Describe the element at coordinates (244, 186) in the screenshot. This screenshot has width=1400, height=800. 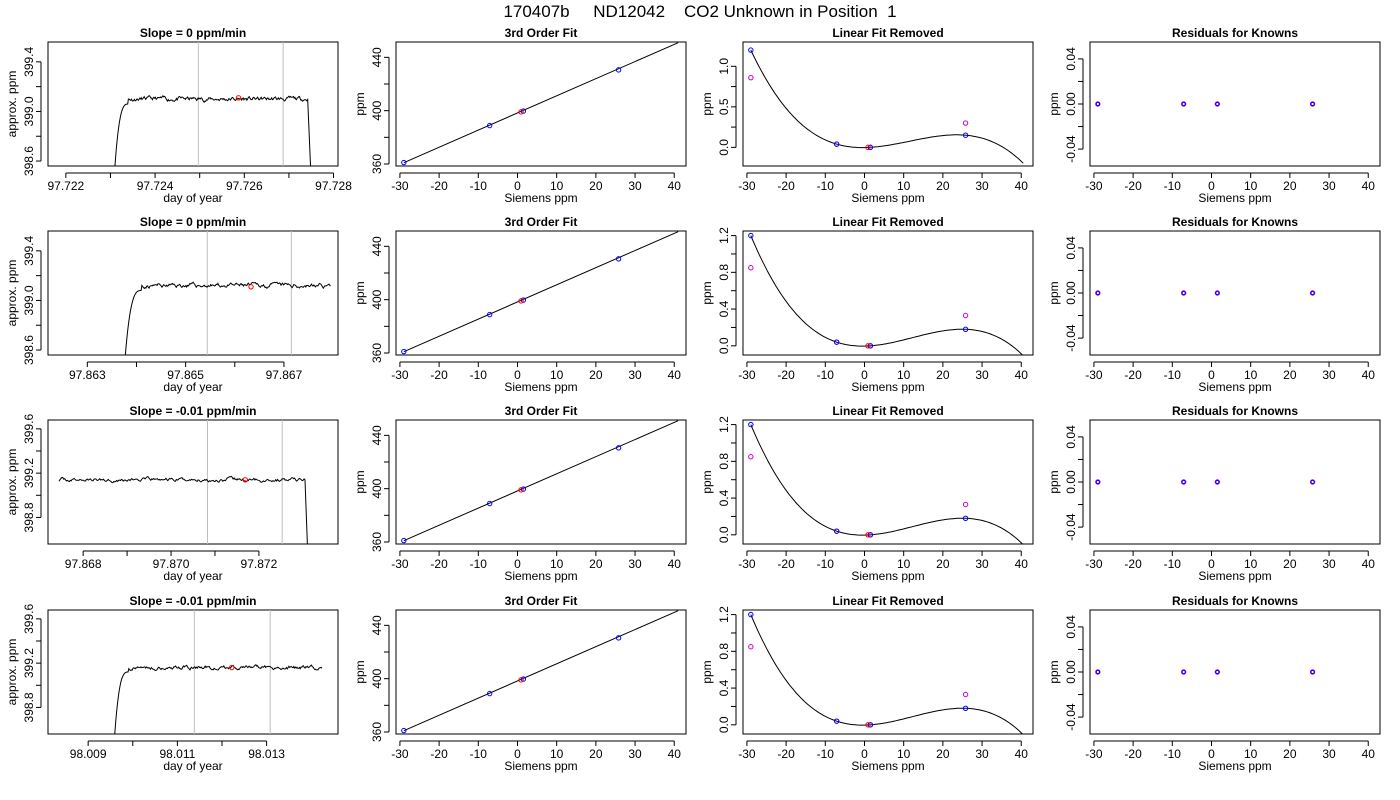
I see `x-tick-label: 97.726` at that location.